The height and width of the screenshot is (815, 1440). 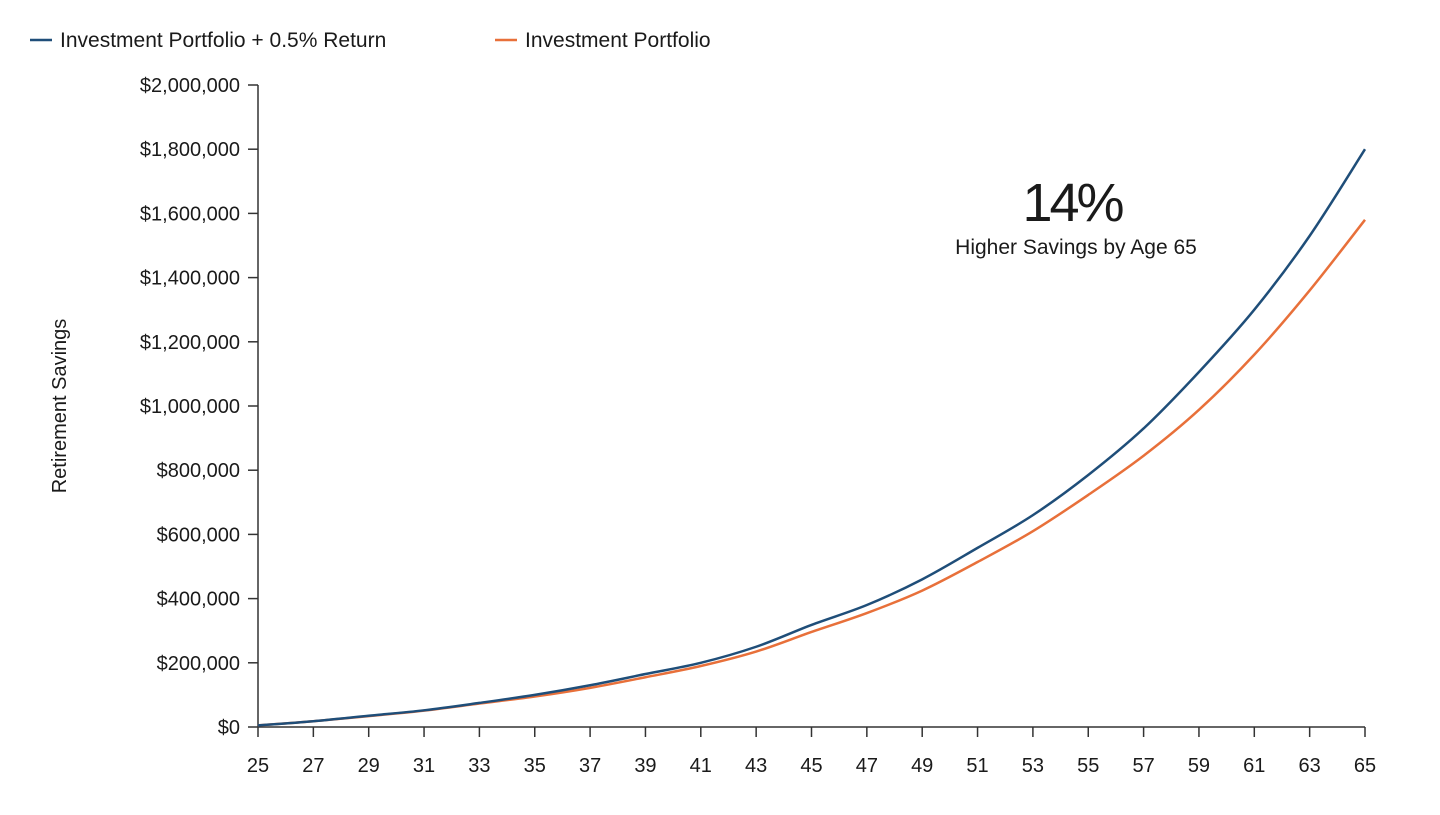 I want to click on annotation-value: 14%, so click(x=1072, y=203).